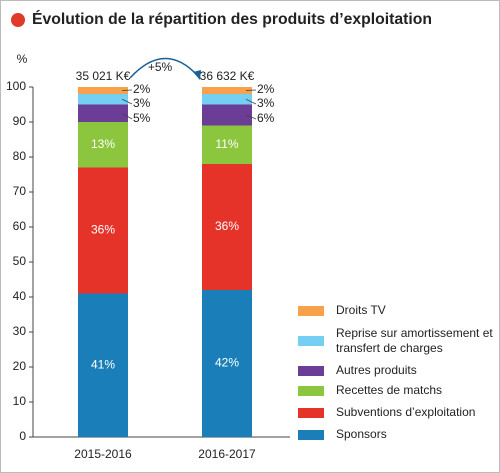  I want to click on y-axis-label: %, so click(22, 59).